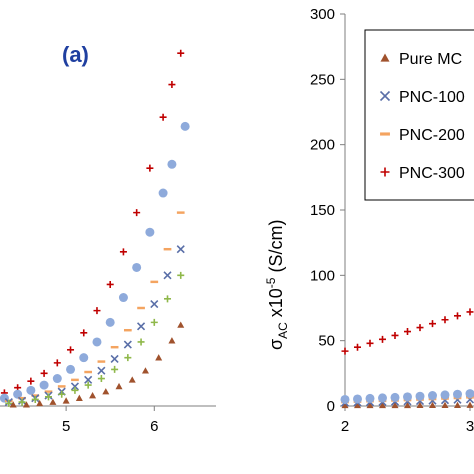 The image size is (474, 474). What do you see at coordinates (419, 115) in the screenshot?
I see `legend: Pure MC PNC-100 PNC-200 PNC-300` at bounding box center [419, 115].